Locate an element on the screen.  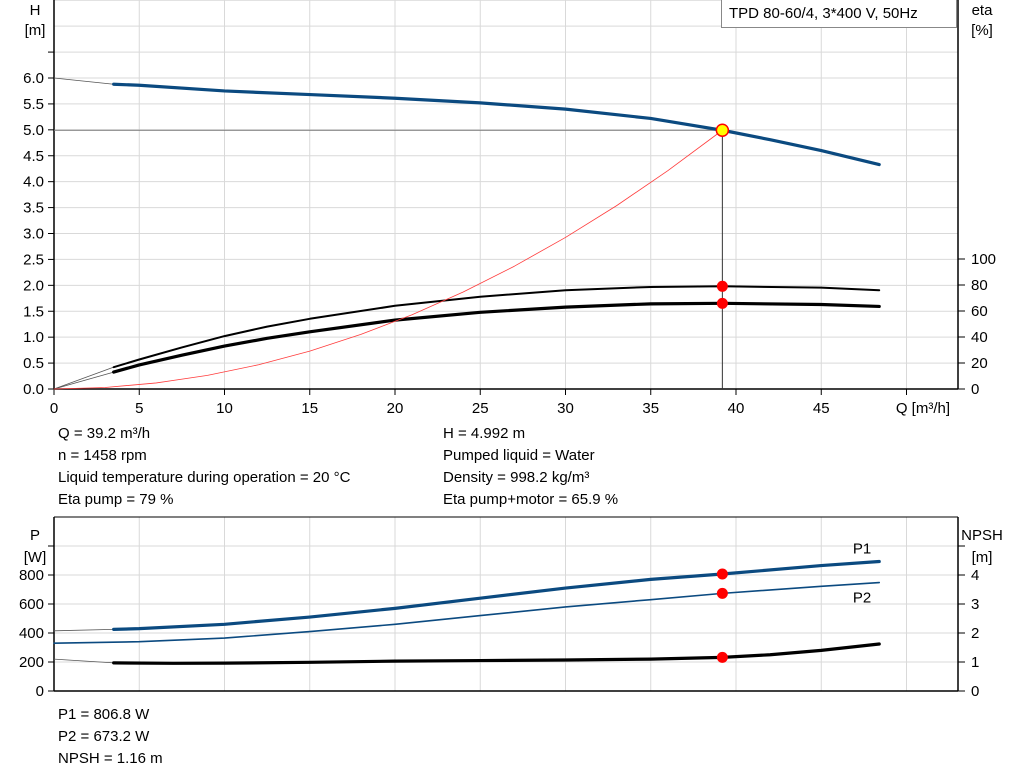
y-tick-label: 800 is located at coordinates (31, 575).